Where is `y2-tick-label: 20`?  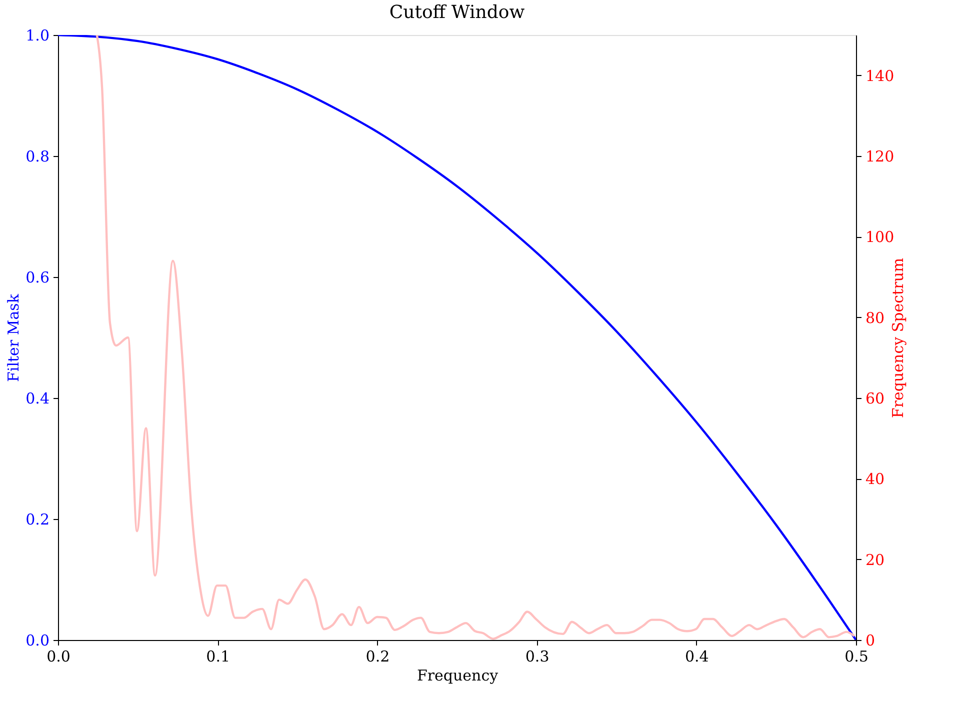 y2-tick-label: 20 is located at coordinates (875, 559).